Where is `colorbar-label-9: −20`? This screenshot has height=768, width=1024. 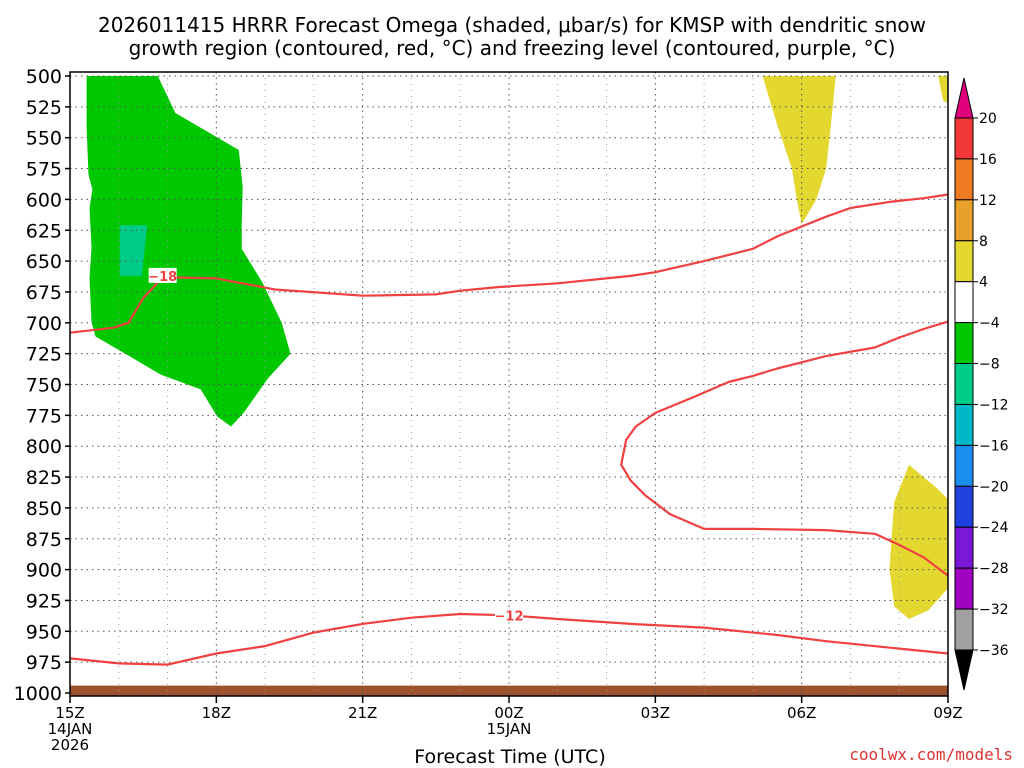 colorbar-label-9: −20 is located at coordinates (994, 487).